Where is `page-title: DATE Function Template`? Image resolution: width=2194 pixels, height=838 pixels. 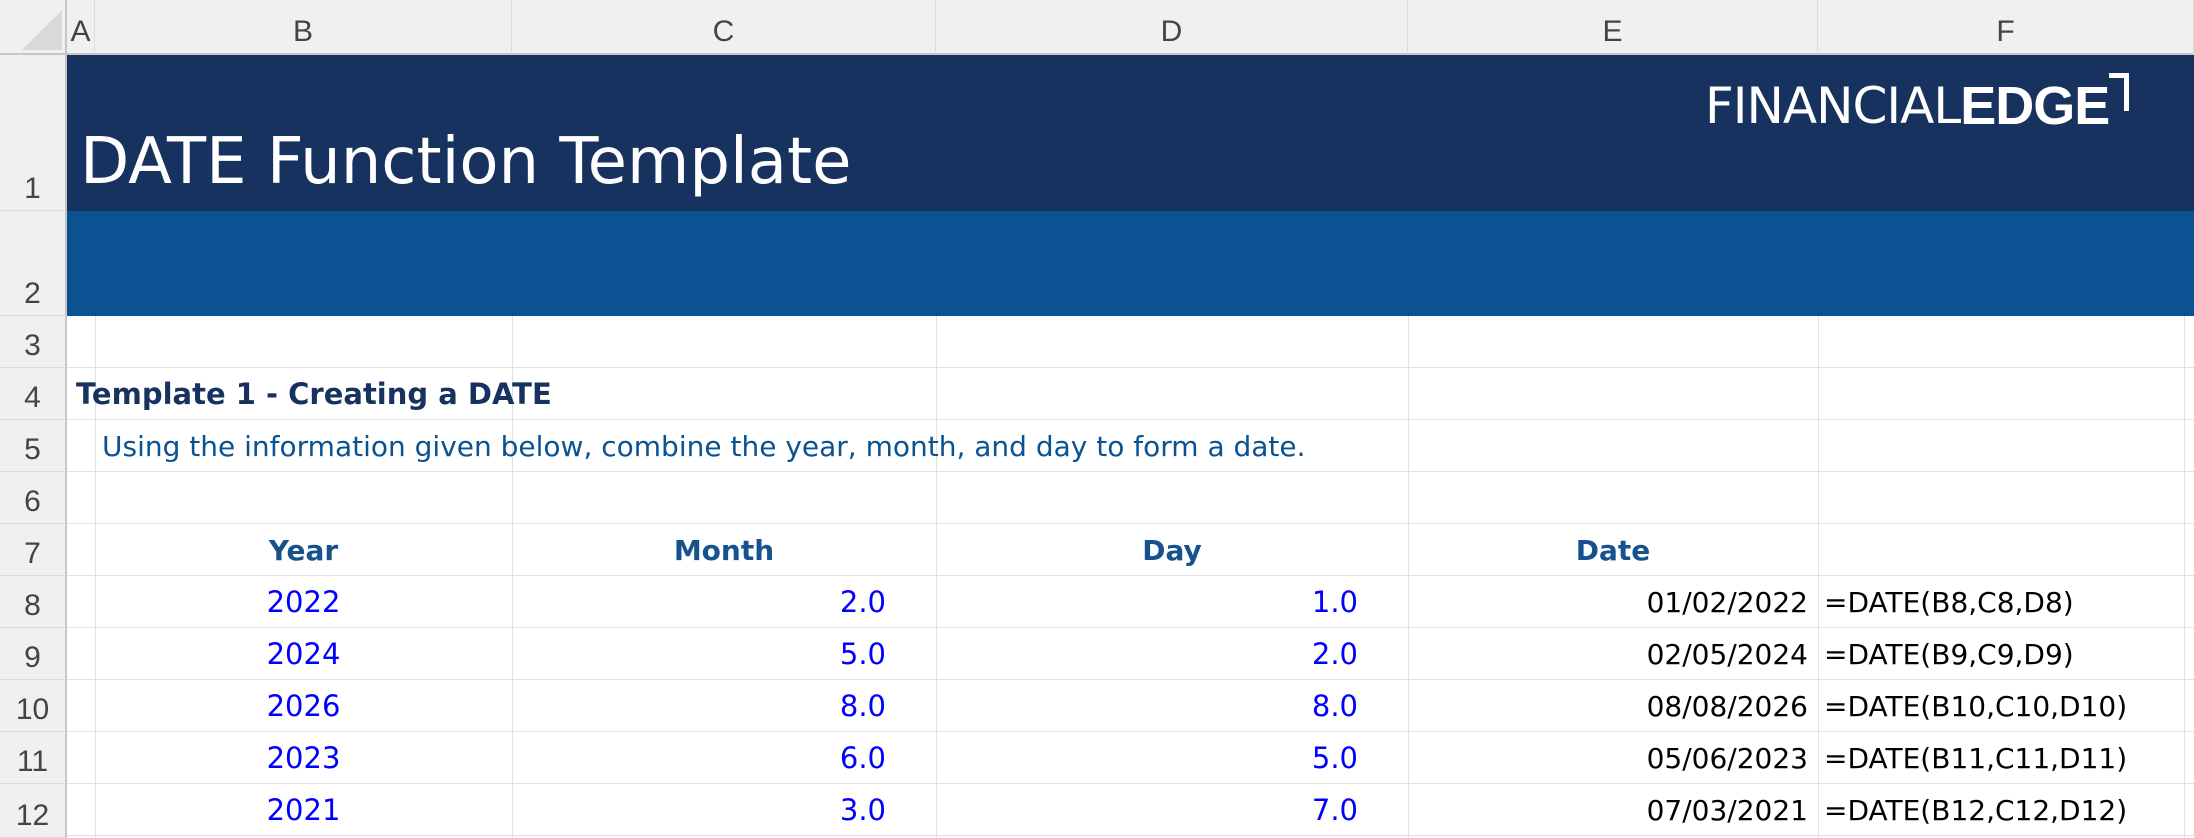 page-title: DATE Function Template is located at coordinates (466, 162).